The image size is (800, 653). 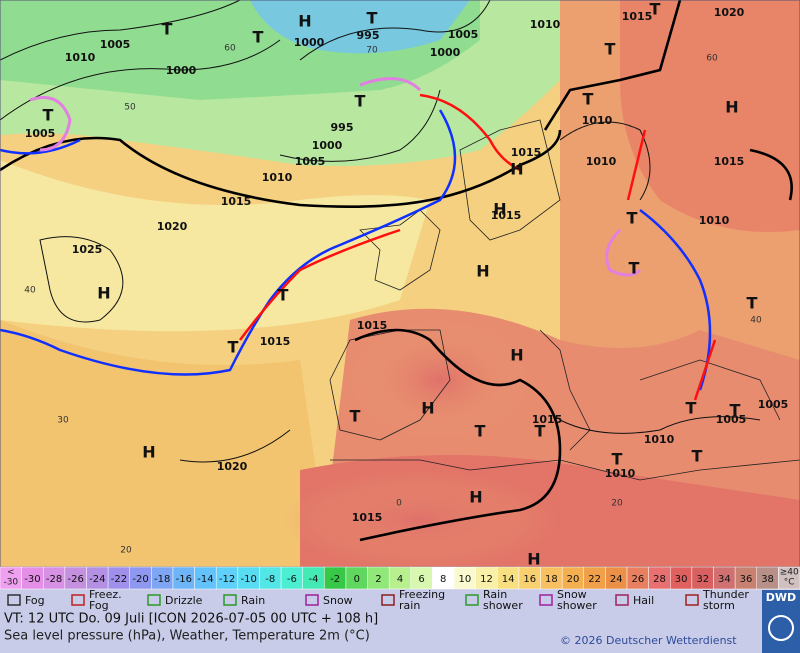 I want to click on scale-label: -2, so click(x=335, y=579).